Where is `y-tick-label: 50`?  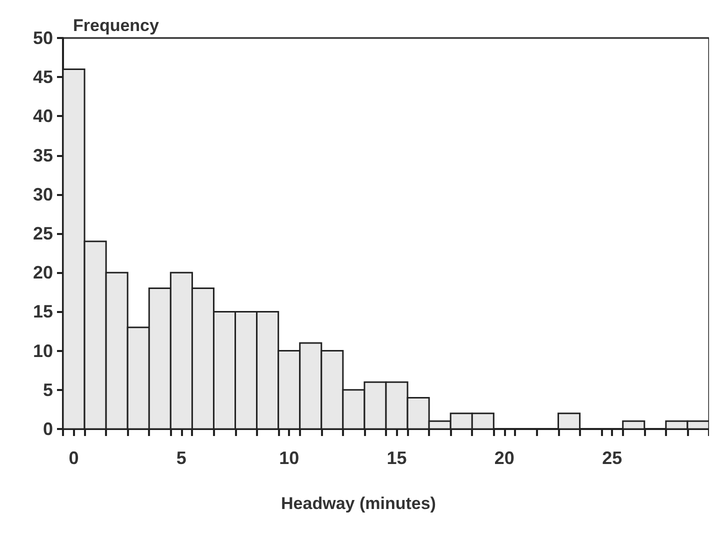 y-tick-label: 50 is located at coordinates (42, 38).